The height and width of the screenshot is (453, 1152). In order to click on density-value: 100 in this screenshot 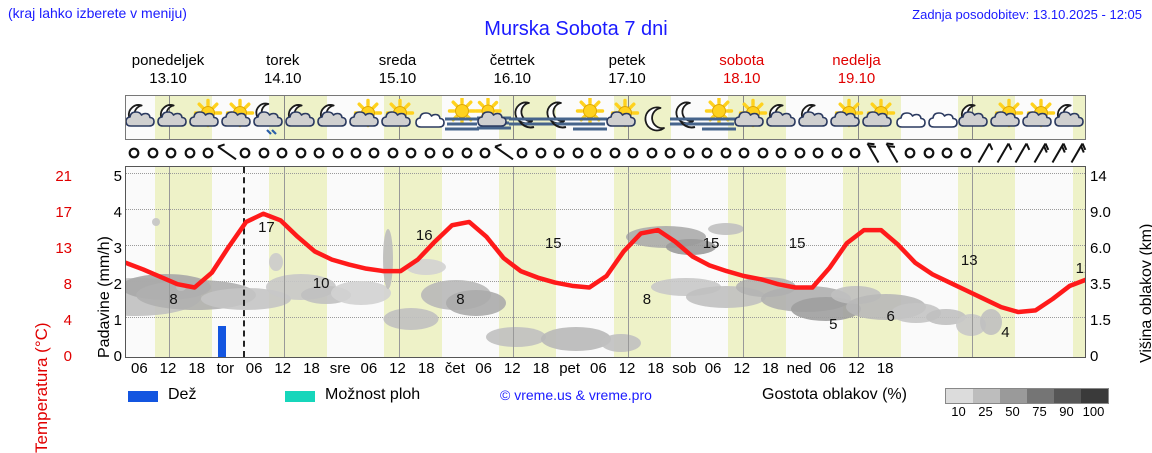, I will do `click(1093, 411)`.